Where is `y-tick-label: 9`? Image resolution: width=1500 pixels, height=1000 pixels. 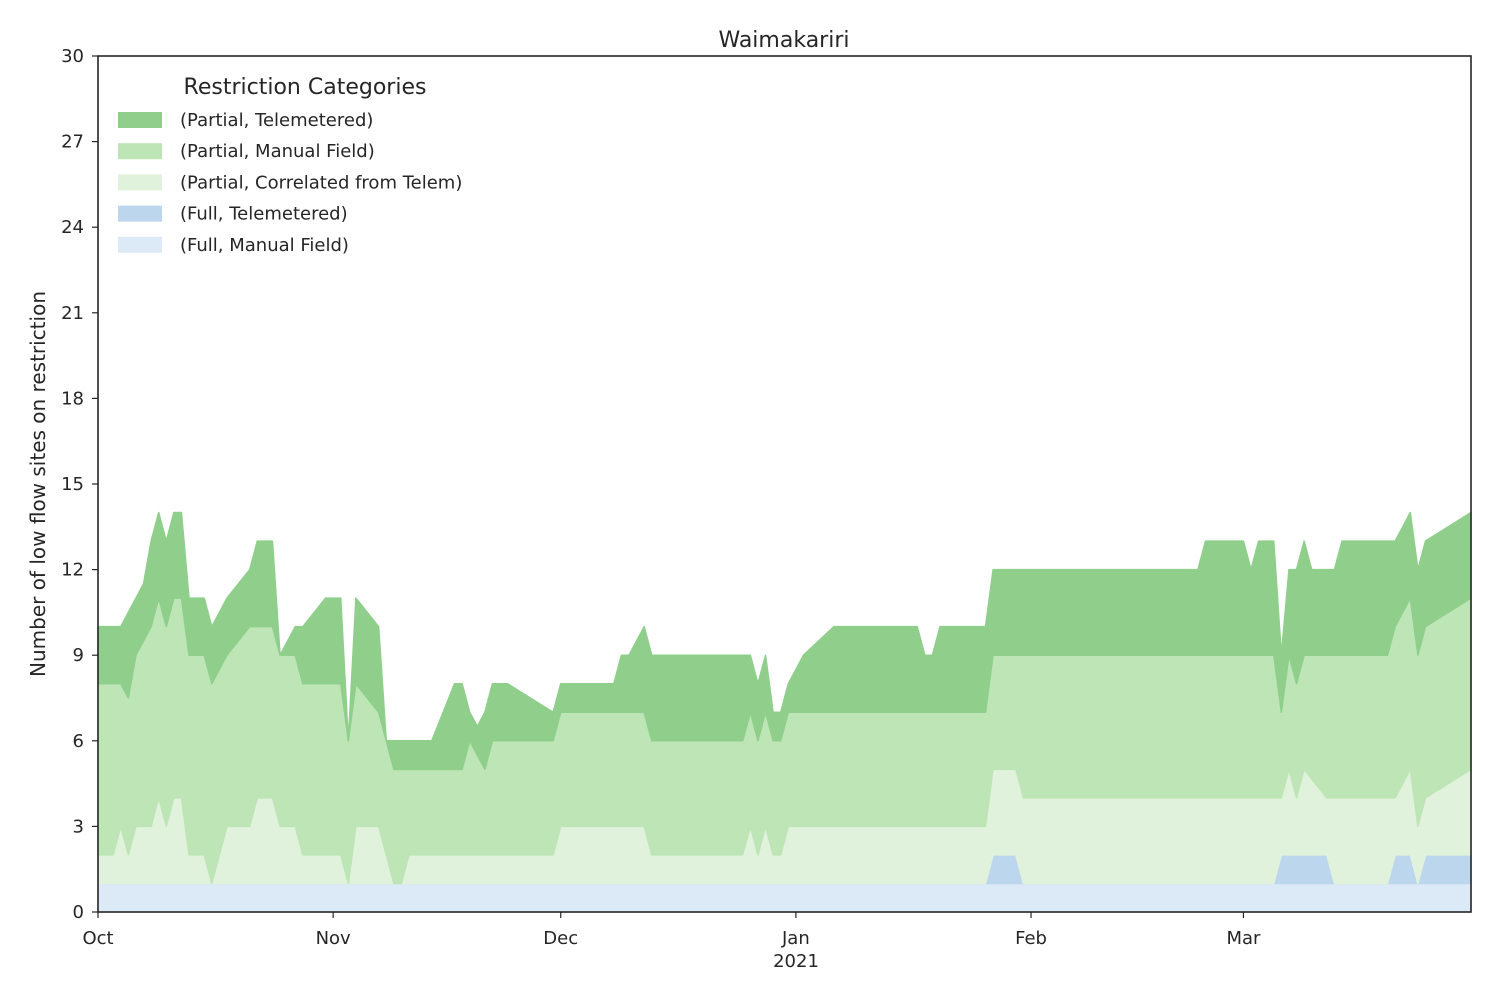
y-tick-label: 9 is located at coordinates (78, 655).